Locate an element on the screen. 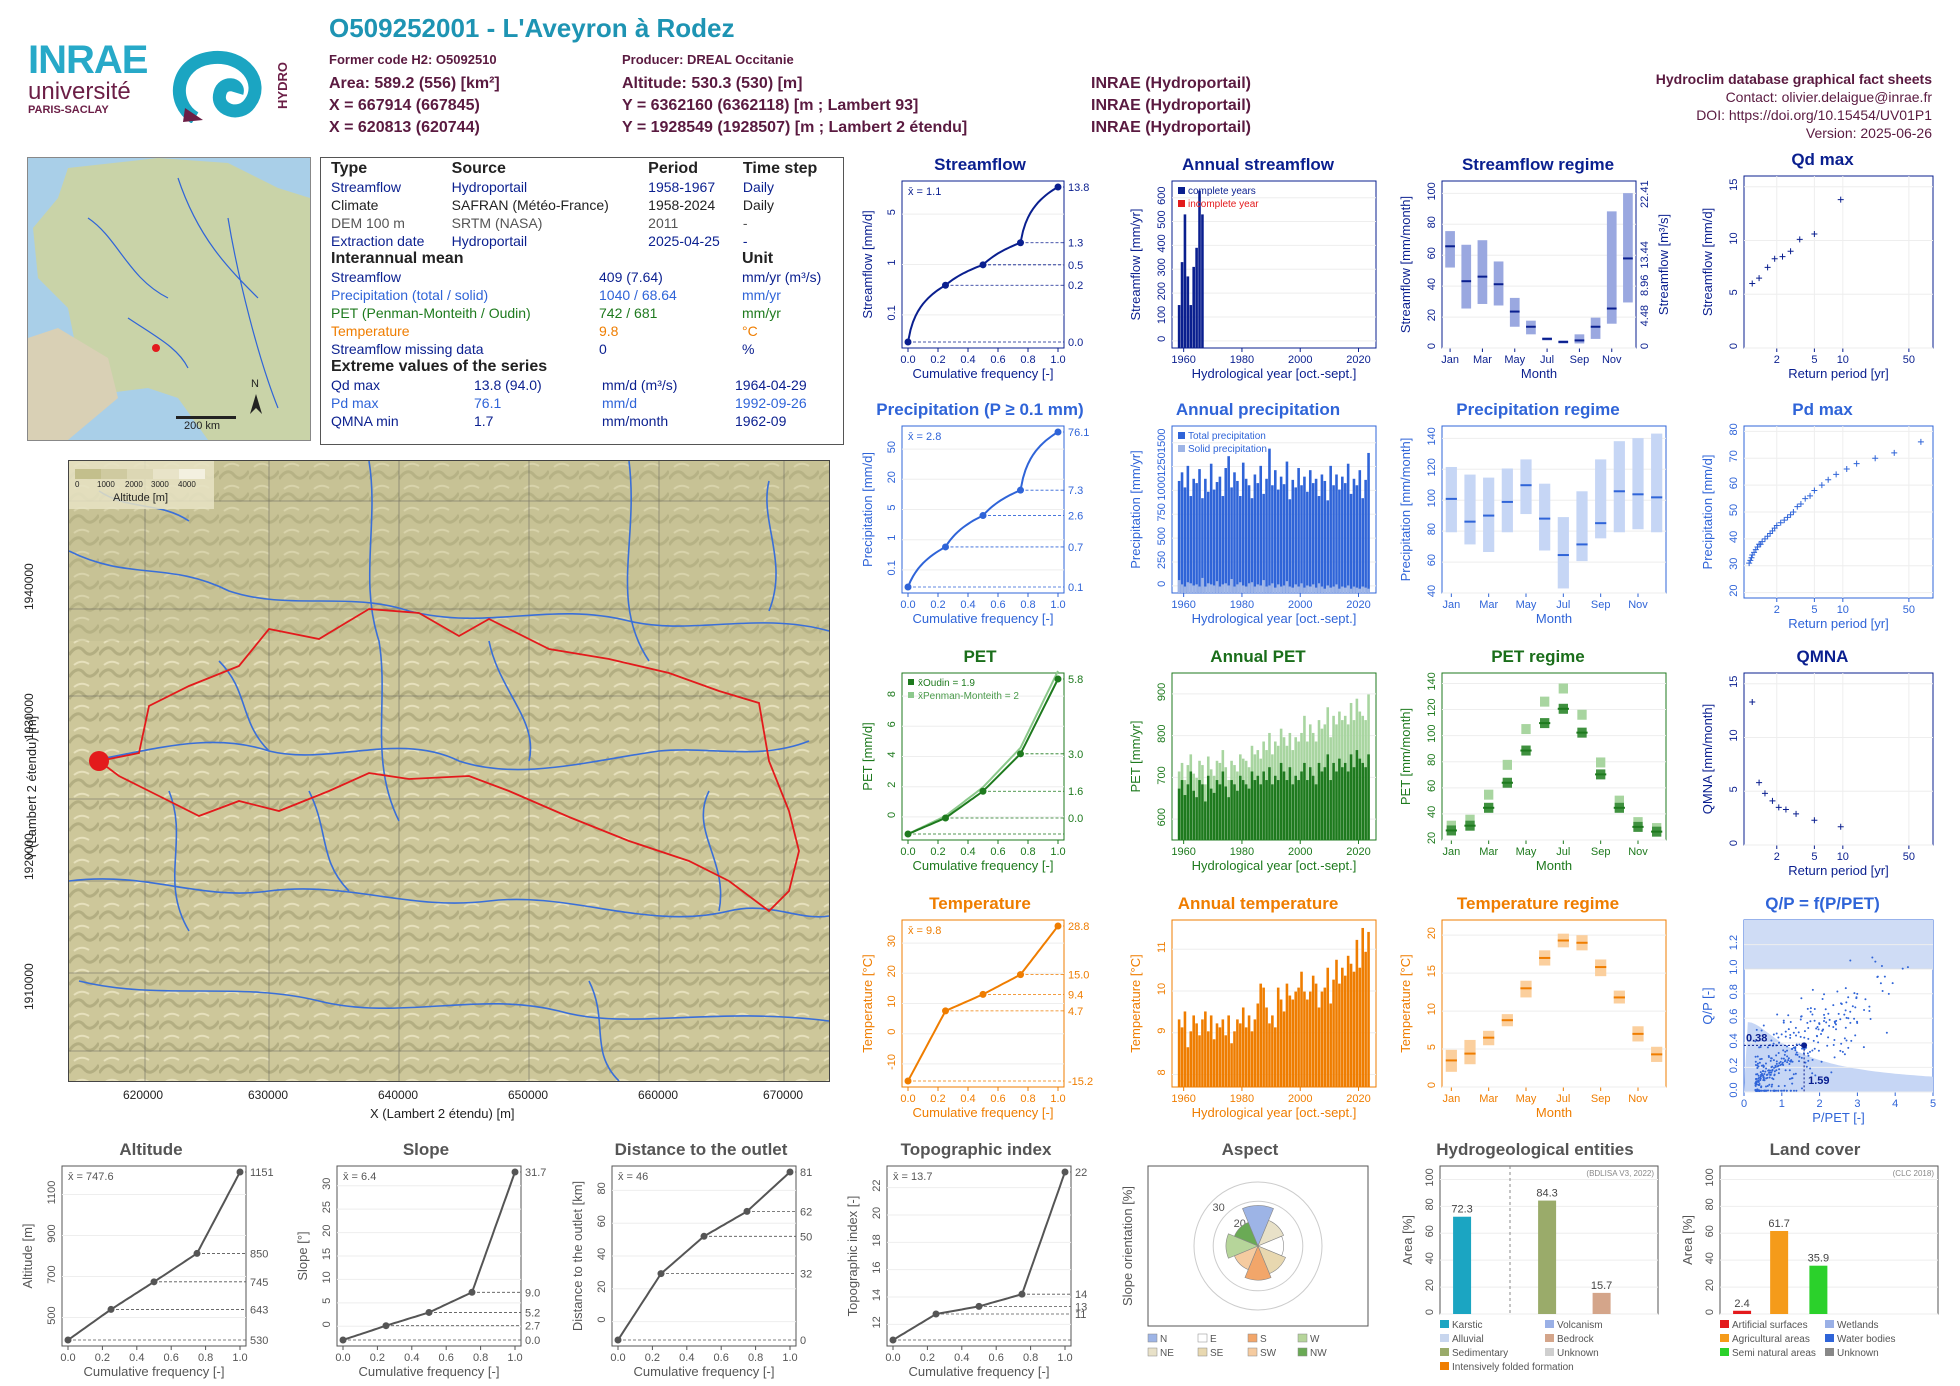 The height and width of the screenshot is (1386, 1960). extreme-date: 1964-04-29 is located at coordinates (771, 385).